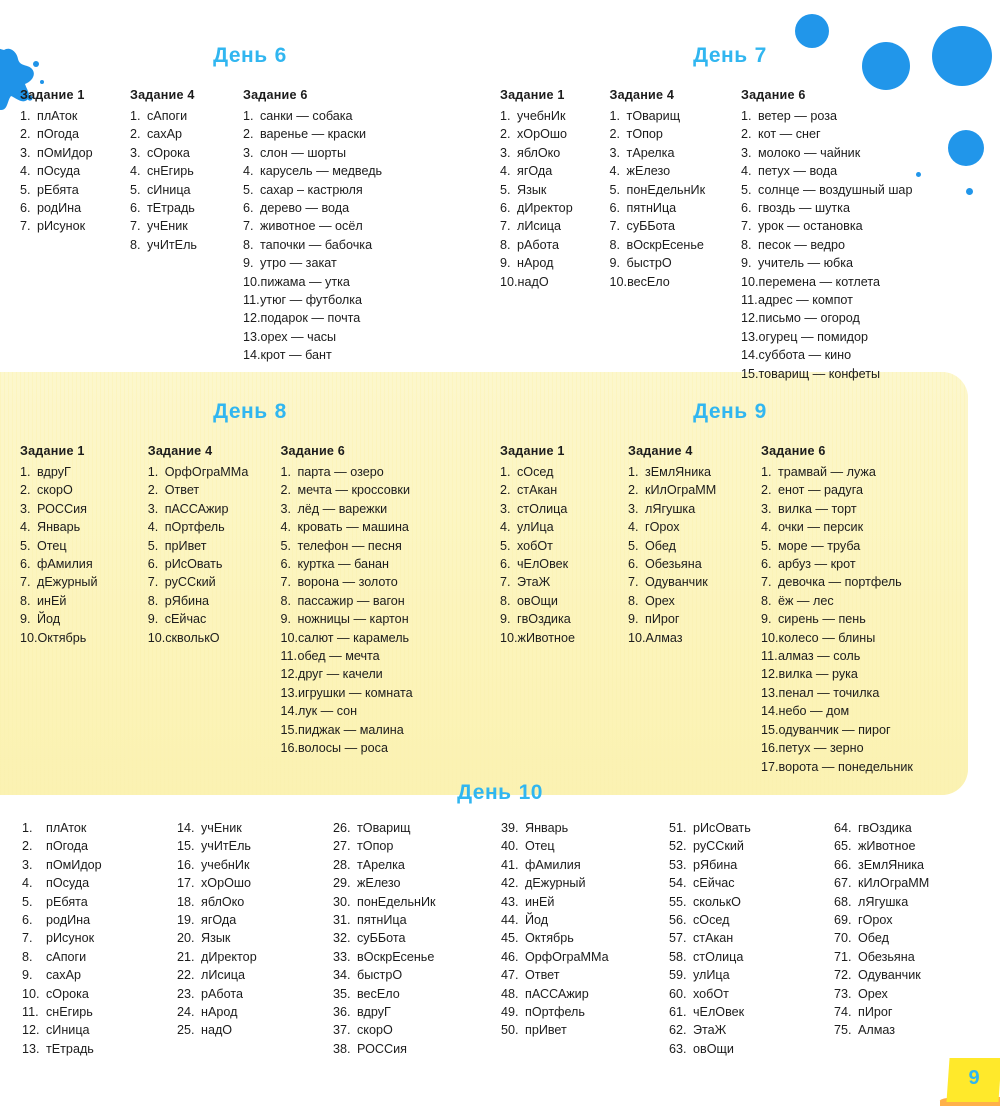 This screenshot has height=1106, width=1000. I want to click on list-item: 9. гвОздика, so click(535, 619).